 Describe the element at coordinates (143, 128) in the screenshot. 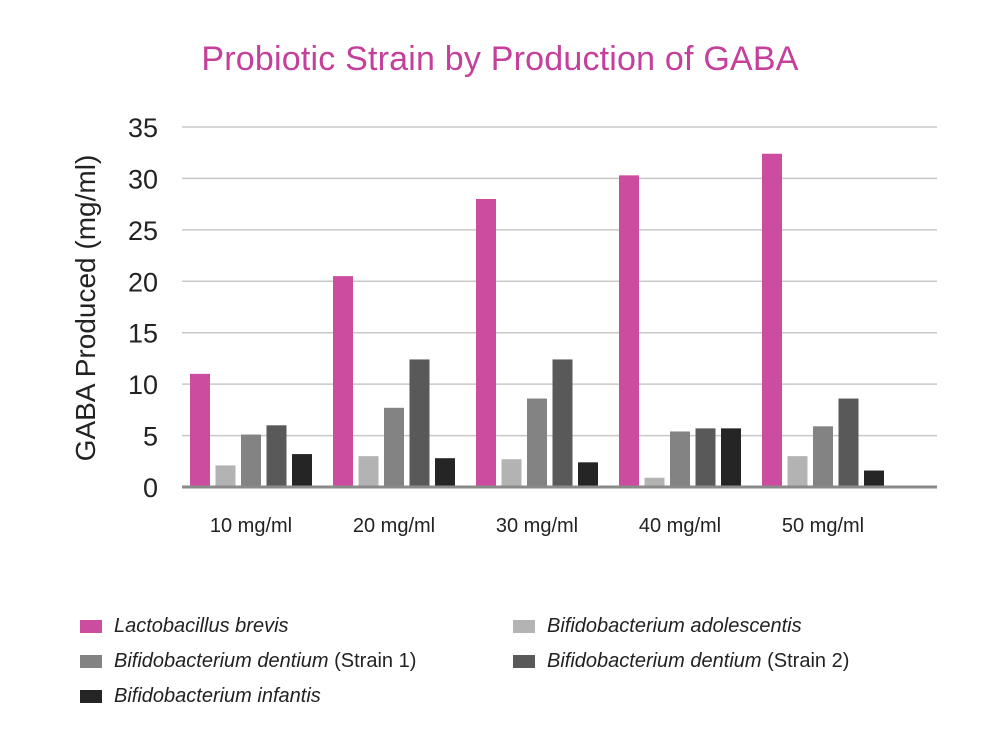

I see `y-tick-label: 35` at that location.